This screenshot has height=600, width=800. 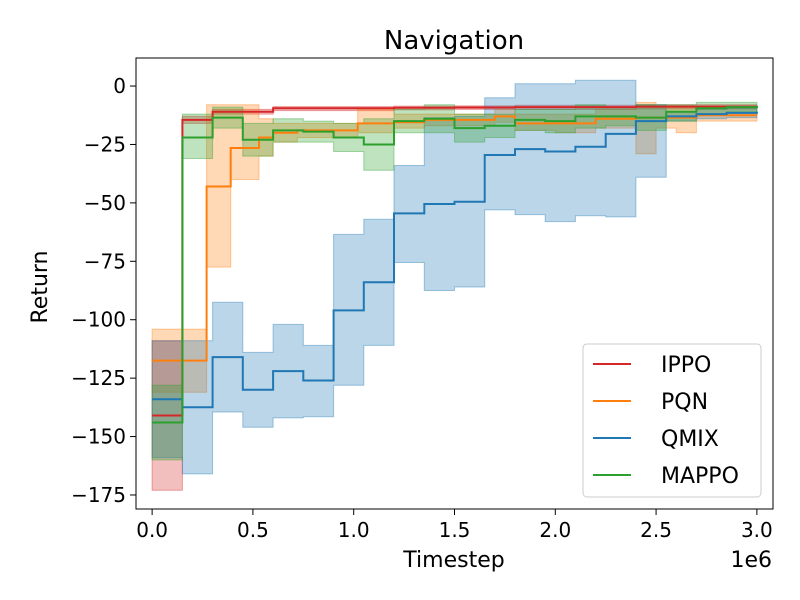 I want to click on x-axis: 0.0 0.5 1.0 1.5 2.0 2.5 3.0, so click(x=454, y=525).